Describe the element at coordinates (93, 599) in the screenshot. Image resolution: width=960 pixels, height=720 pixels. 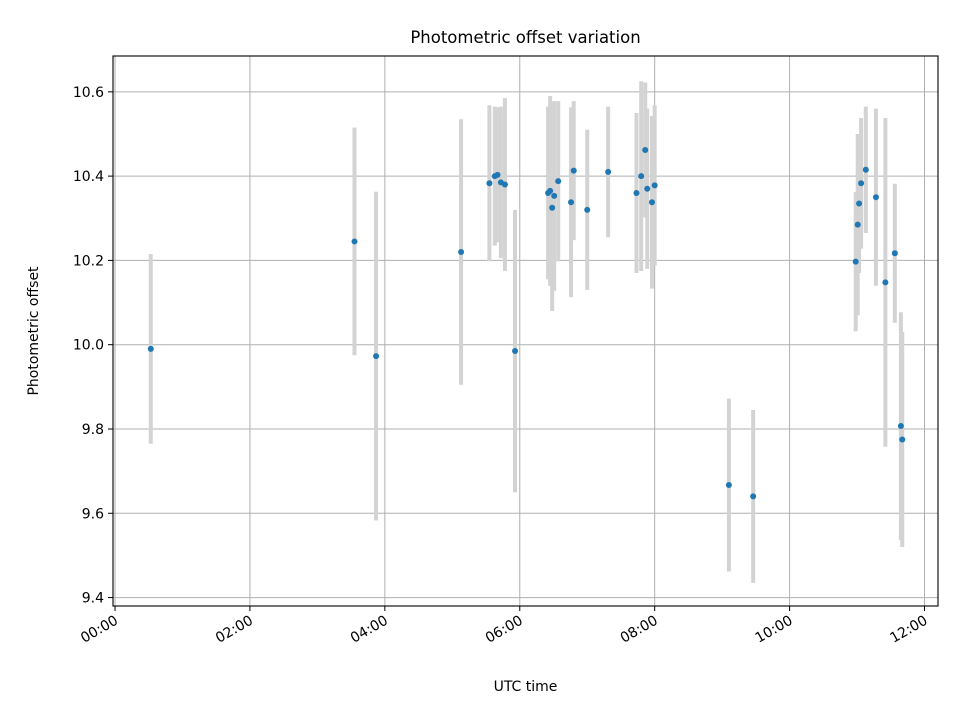
I see `y-tick-label: 9.4` at that location.